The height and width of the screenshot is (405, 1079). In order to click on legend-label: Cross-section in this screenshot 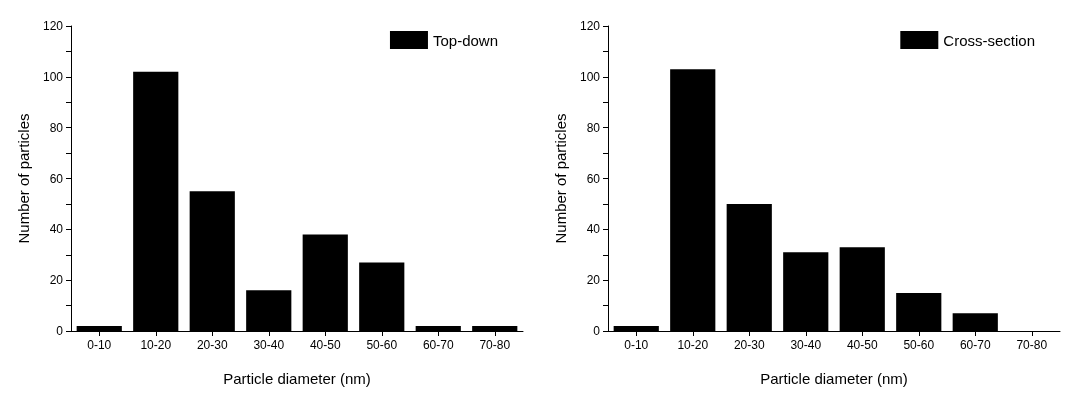, I will do `click(989, 40)`.